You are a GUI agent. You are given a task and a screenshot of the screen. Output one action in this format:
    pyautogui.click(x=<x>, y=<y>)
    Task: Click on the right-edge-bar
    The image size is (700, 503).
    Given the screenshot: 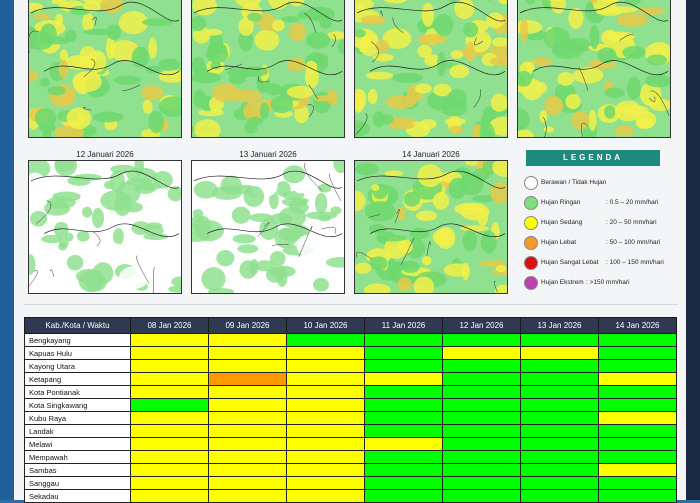 What is the action you would take?
    pyautogui.click(x=693, y=250)
    